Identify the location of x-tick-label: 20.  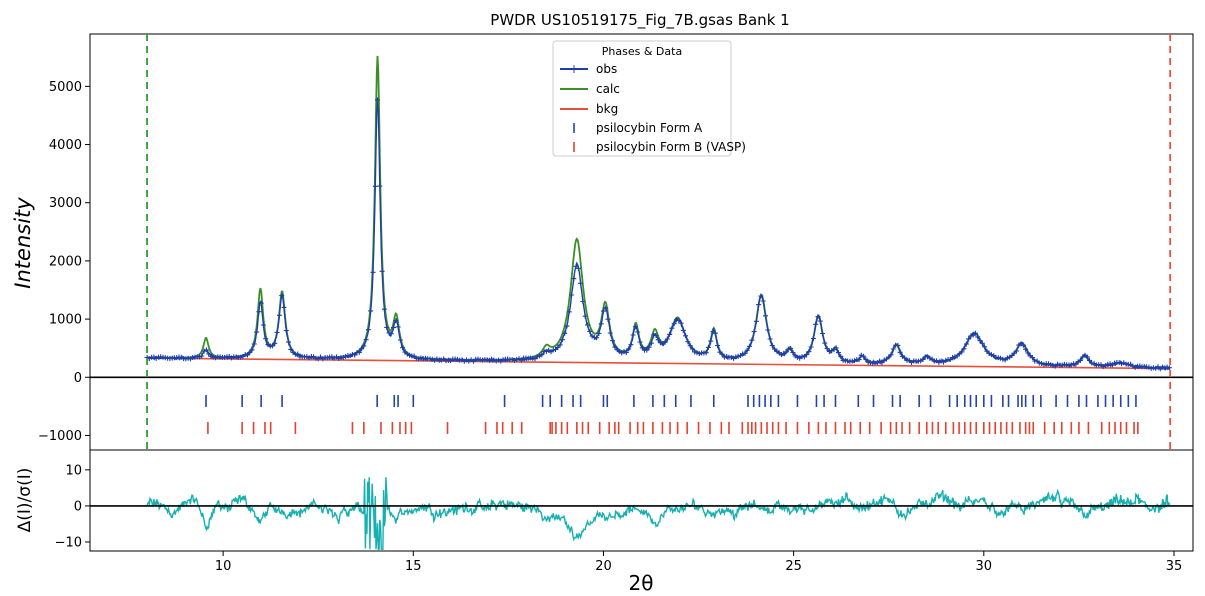
(603, 566).